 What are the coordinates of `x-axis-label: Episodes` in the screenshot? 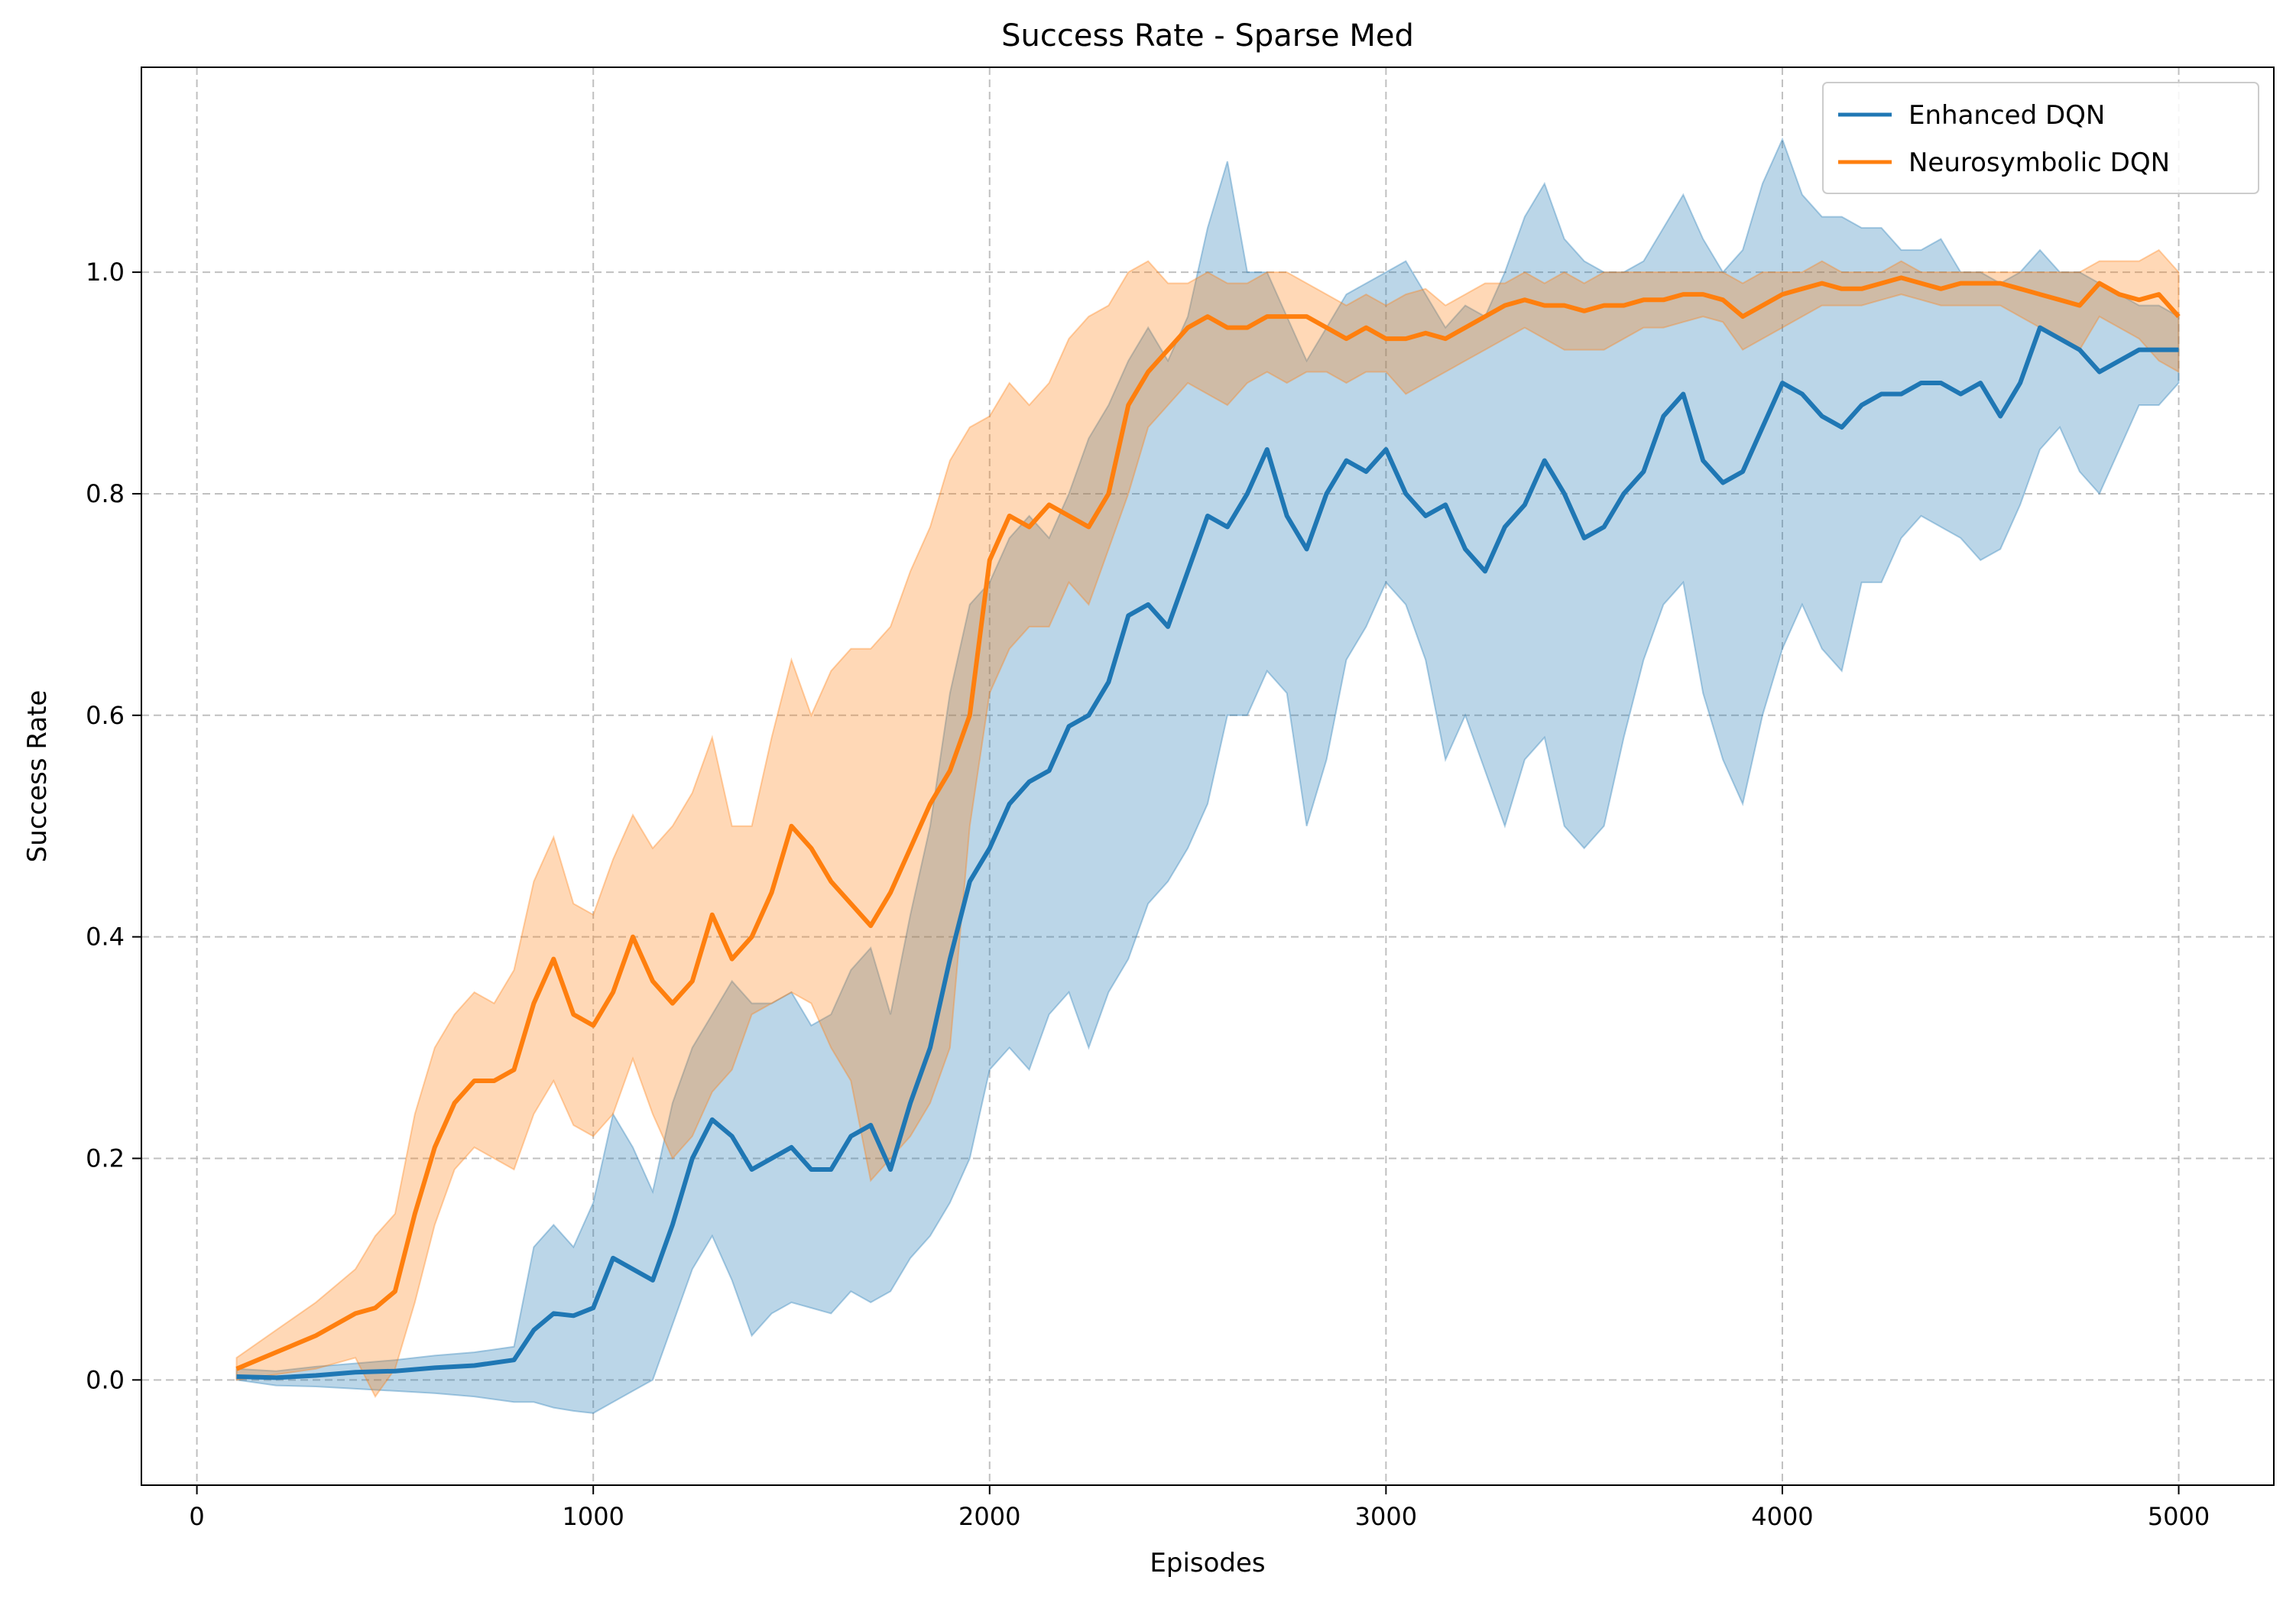 It's located at (1207, 1563).